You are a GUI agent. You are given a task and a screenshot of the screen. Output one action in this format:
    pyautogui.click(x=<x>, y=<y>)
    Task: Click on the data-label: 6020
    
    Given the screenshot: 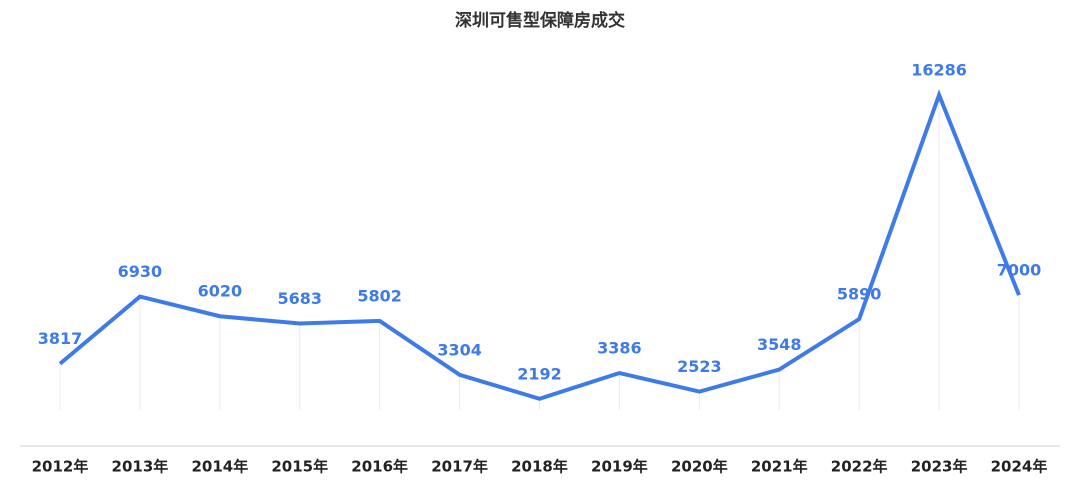 What is the action you would take?
    pyautogui.click(x=220, y=291)
    